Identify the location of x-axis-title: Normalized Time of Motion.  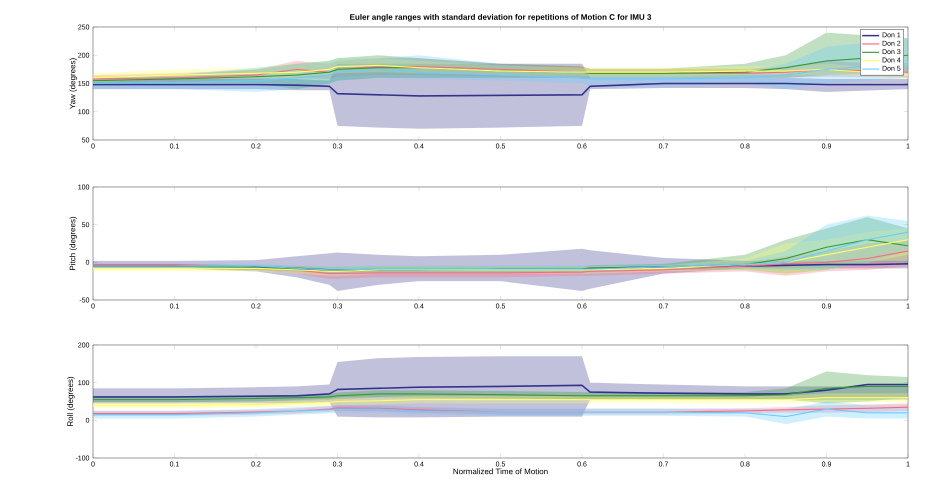
(501, 471).